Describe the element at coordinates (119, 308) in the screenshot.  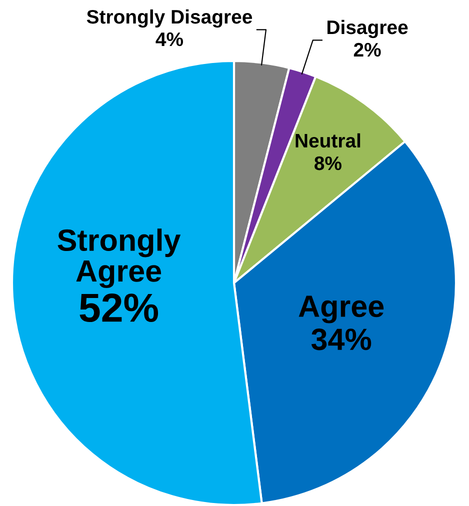
I see `data-label: 52%` at that location.